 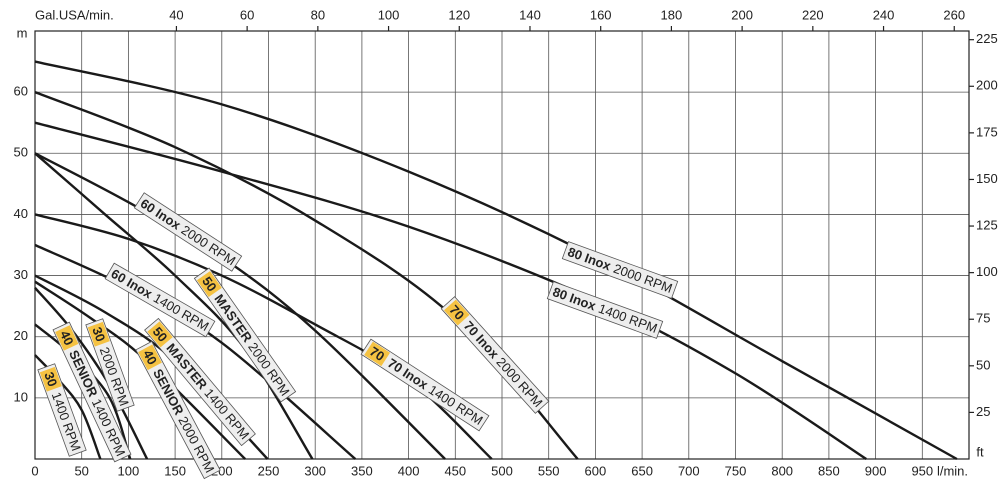 What do you see at coordinates (226, 414) in the screenshot?
I see `series-rpm: 1400 RPM` at bounding box center [226, 414].